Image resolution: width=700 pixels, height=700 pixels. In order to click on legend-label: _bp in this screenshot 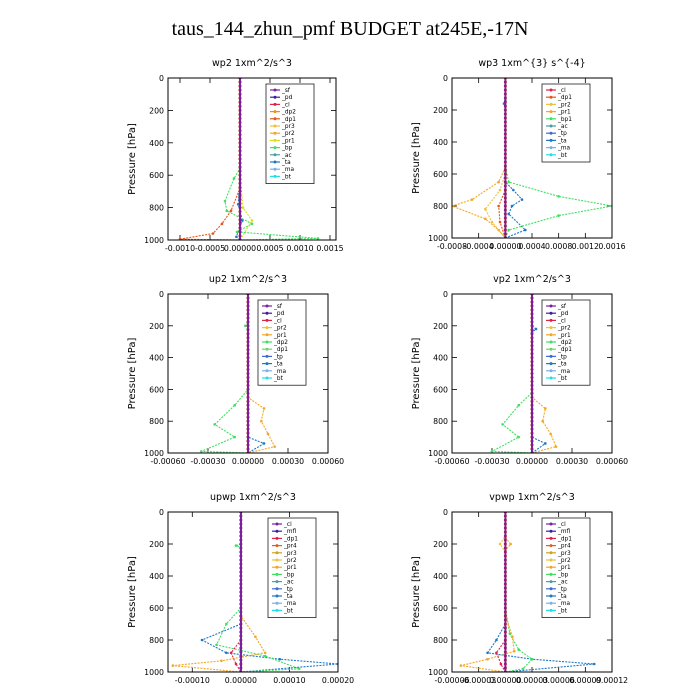, I will do `click(289, 575)`.